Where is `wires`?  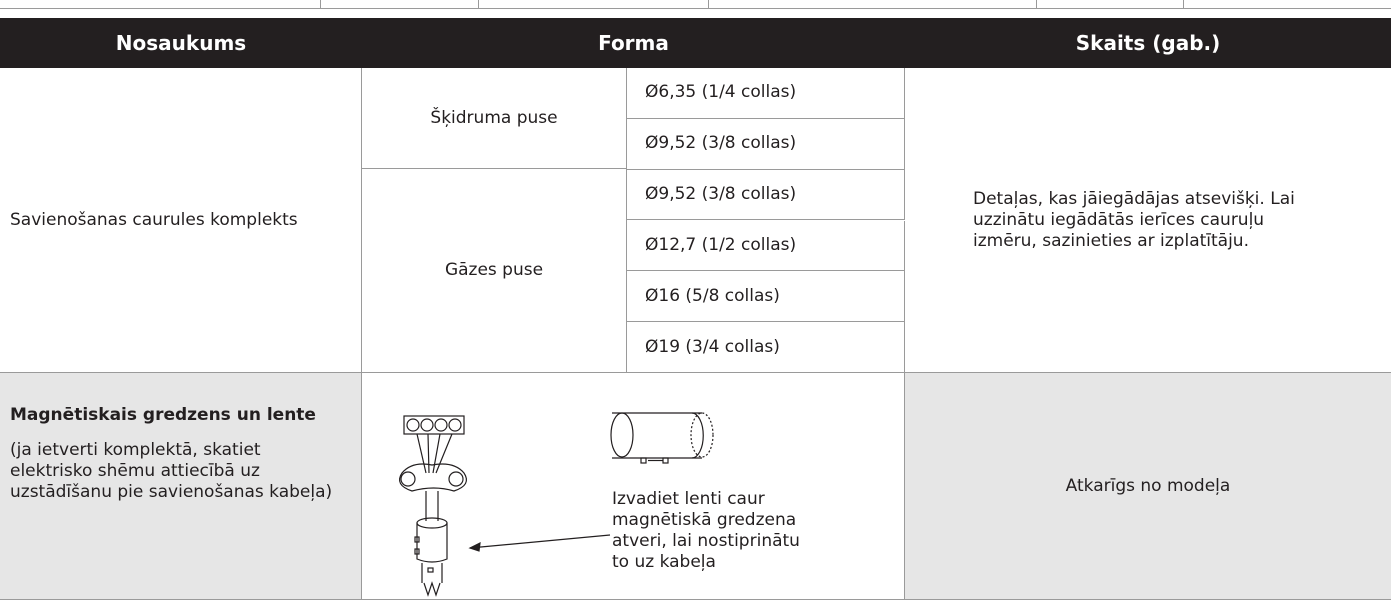
wires is located at coordinates (434, 453).